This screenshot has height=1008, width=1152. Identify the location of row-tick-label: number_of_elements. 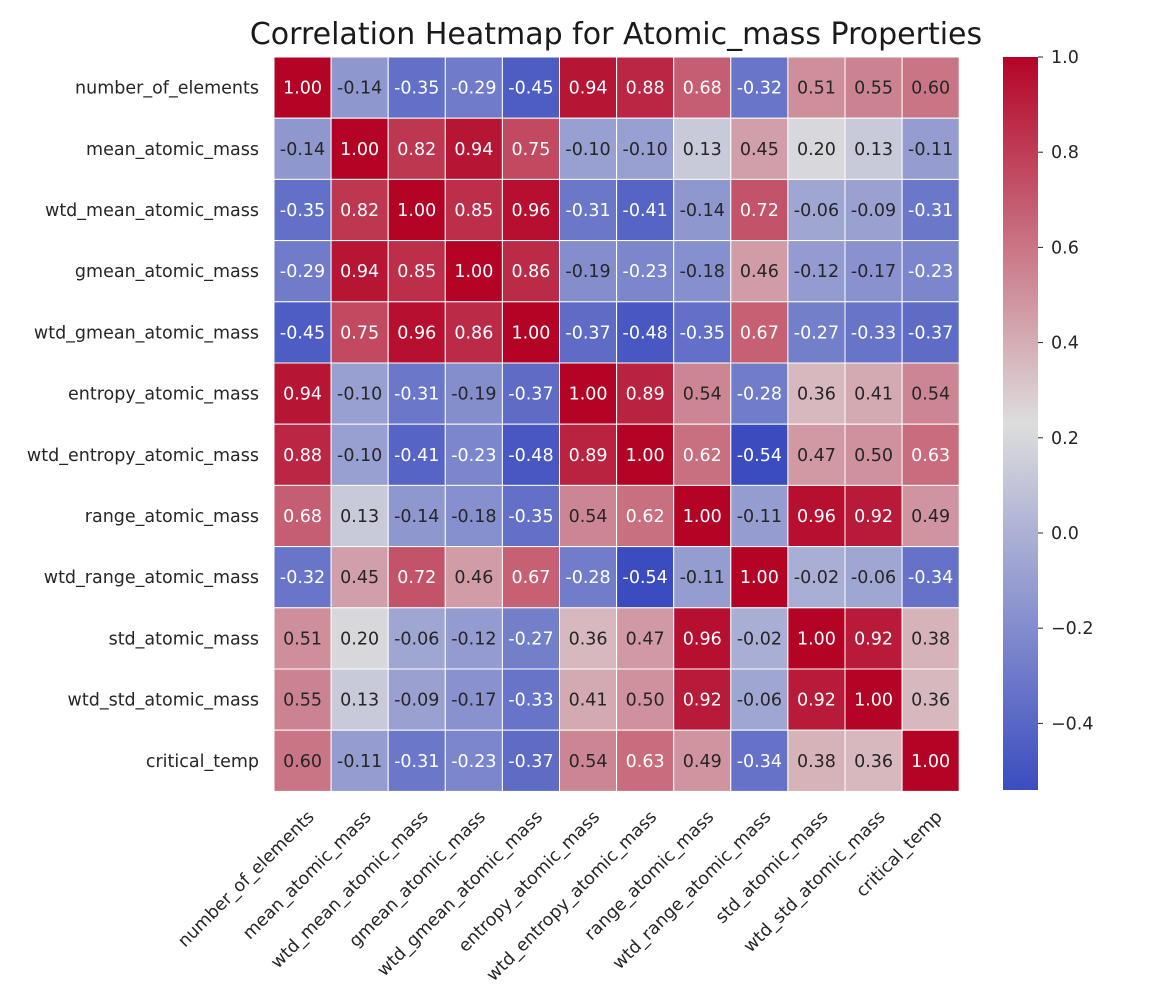
(167, 89).